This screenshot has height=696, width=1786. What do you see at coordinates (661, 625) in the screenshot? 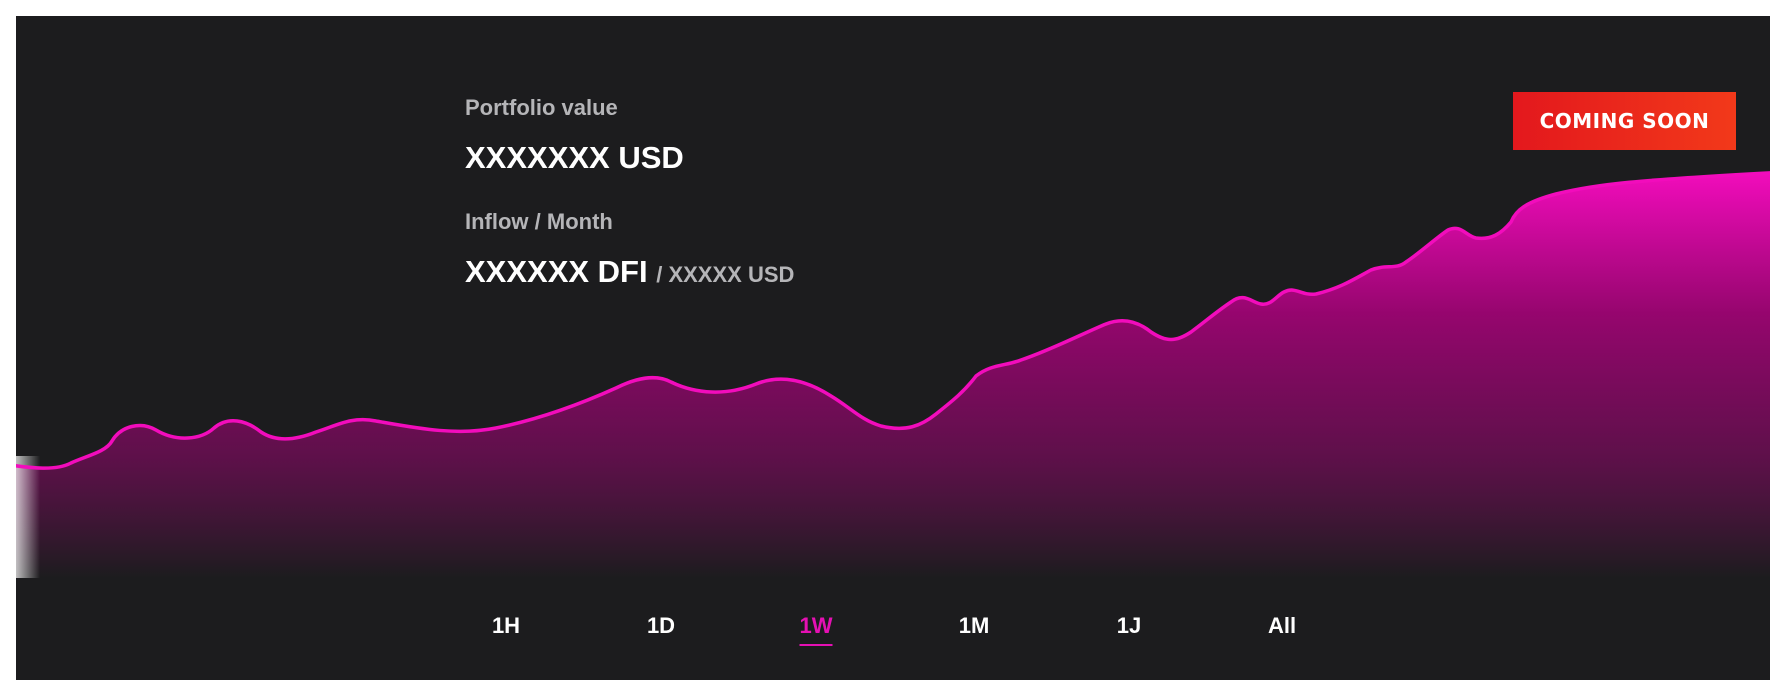
I see `range-1d-button: 1D` at bounding box center [661, 625].